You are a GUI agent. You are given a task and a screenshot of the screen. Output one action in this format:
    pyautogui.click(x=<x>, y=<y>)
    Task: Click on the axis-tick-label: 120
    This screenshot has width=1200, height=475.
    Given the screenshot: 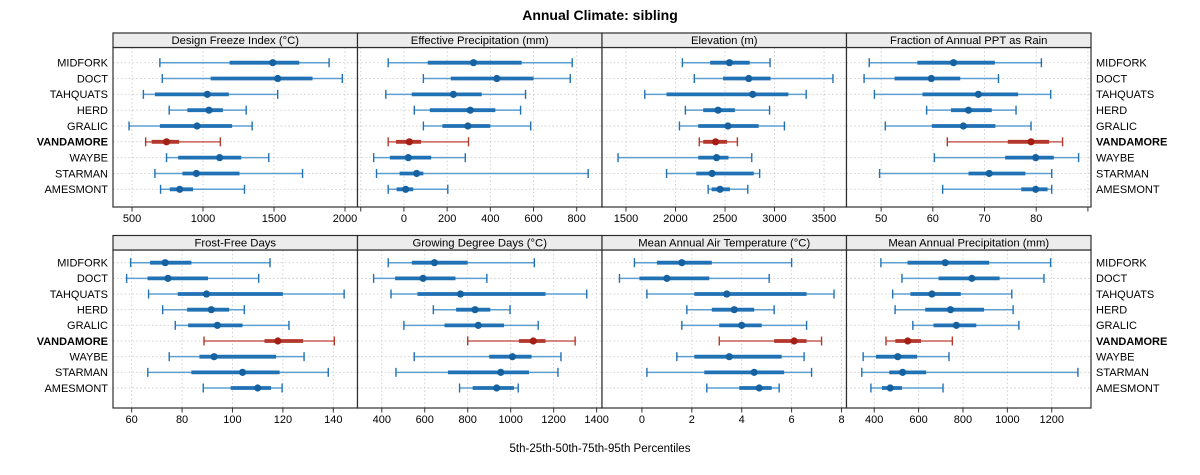 What is the action you would take?
    pyautogui.click(x=283, y=420)
    